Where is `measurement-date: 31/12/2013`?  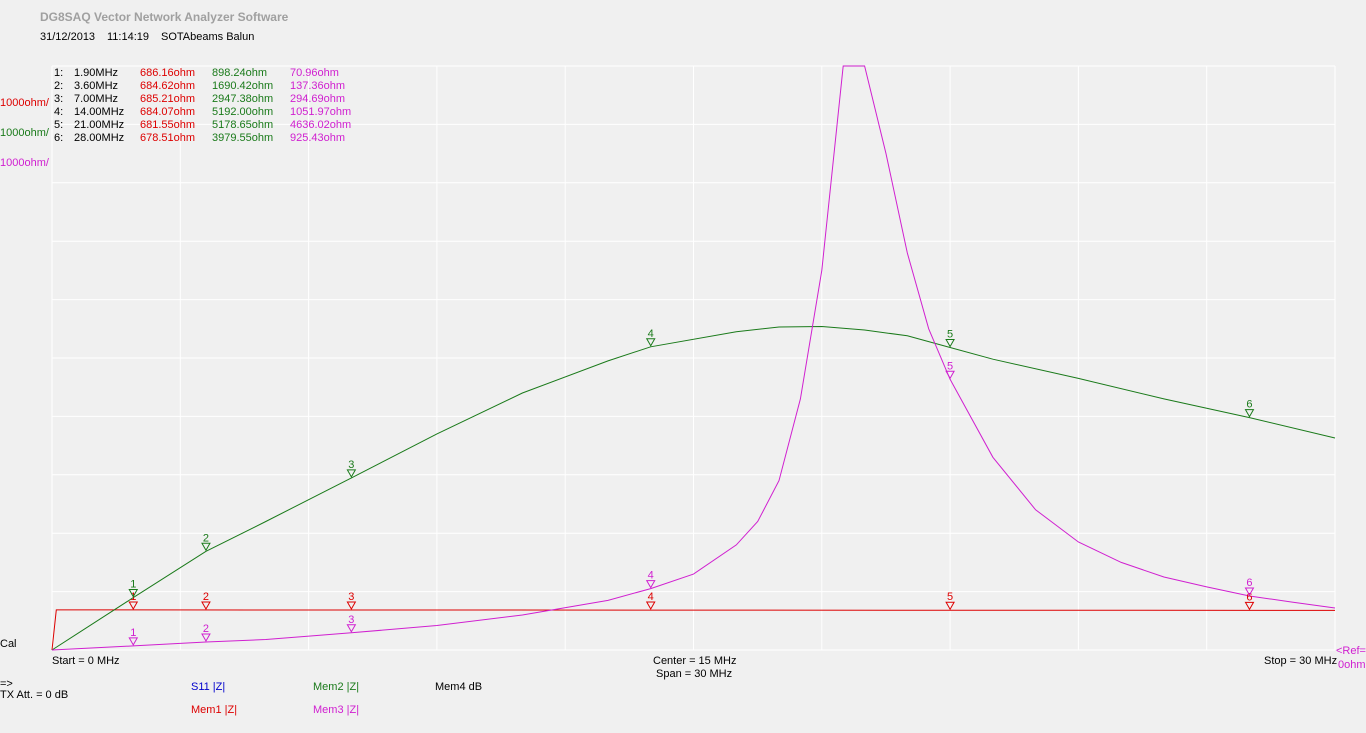
measurement-date: 31/12/2013 is located at coordinates (68, 37).